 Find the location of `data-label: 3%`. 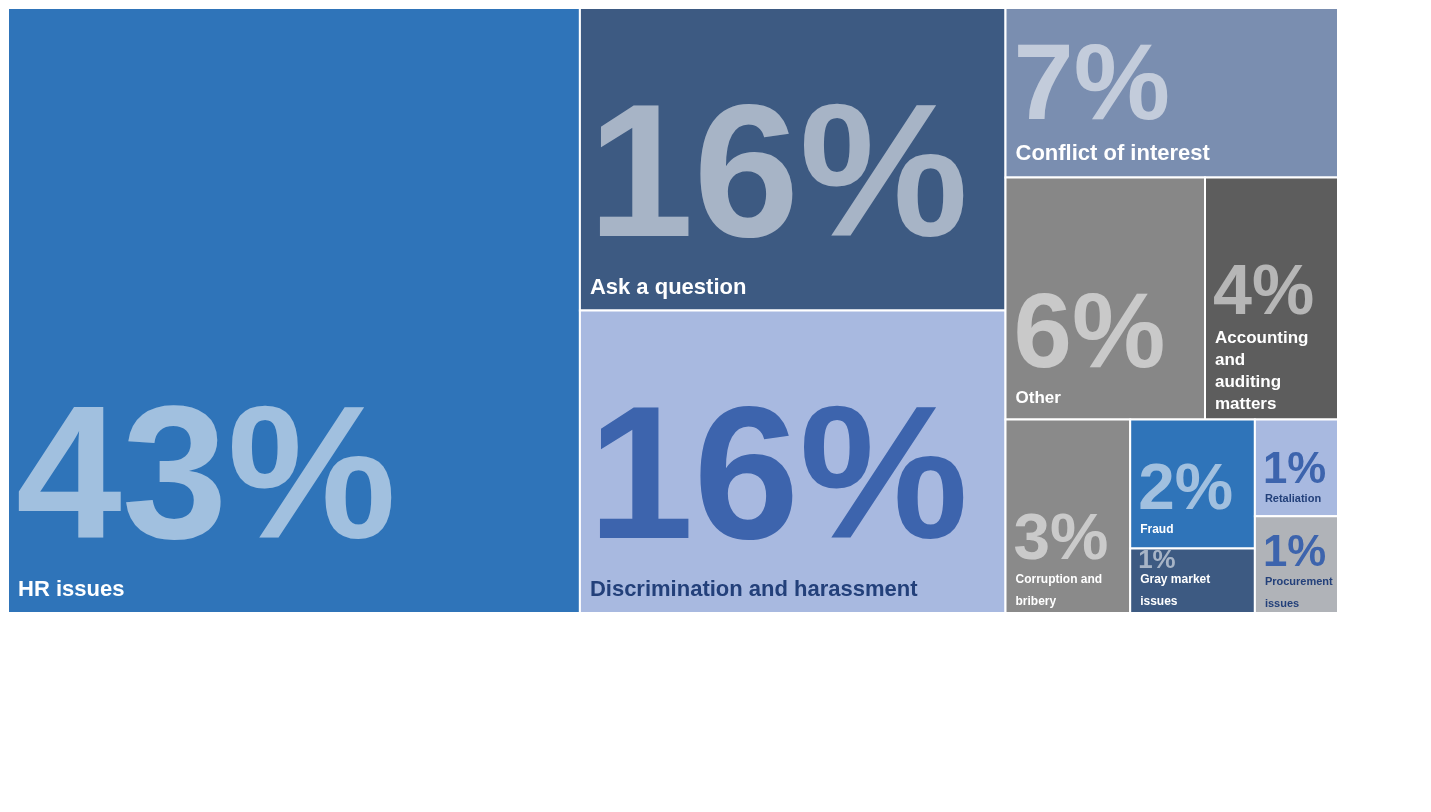

data-label: 3% is located at coordinates (1061, 536).